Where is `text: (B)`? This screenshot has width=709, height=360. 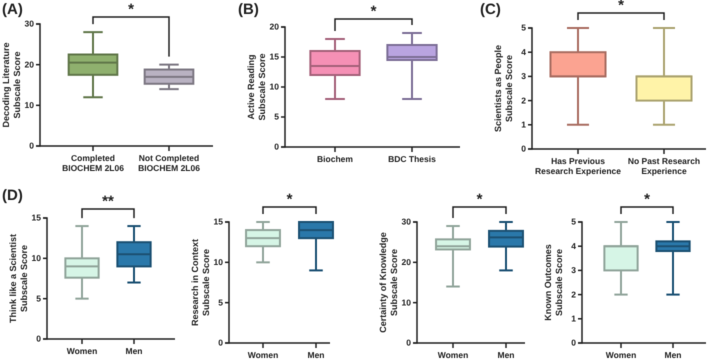
text: (B) is located at coordinates (248, 9).